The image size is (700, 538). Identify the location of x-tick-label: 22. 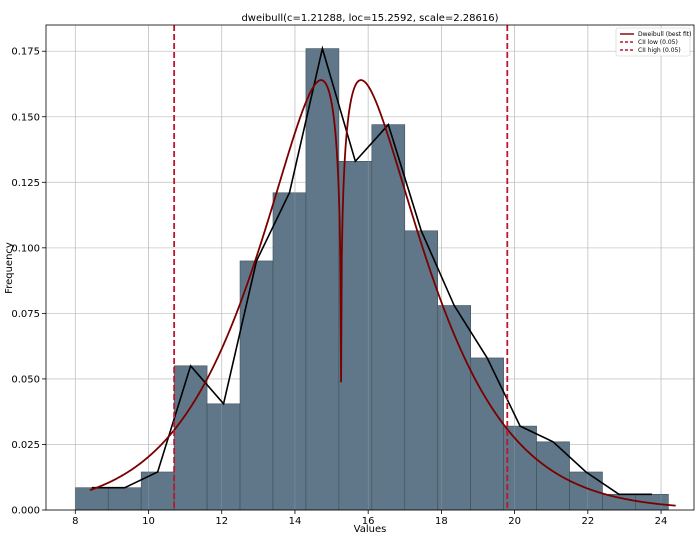
(587, 521).